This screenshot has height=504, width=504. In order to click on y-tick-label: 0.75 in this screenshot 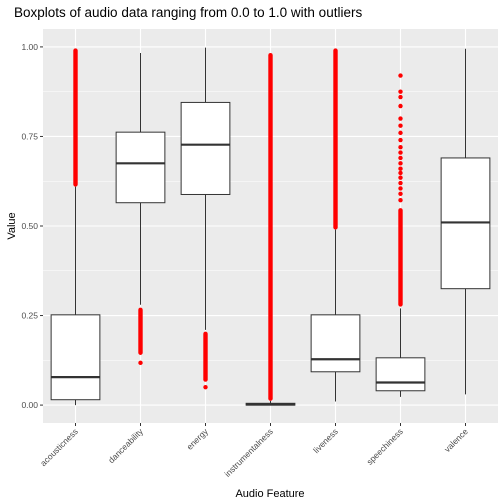, I will do `click(29, 136)`.